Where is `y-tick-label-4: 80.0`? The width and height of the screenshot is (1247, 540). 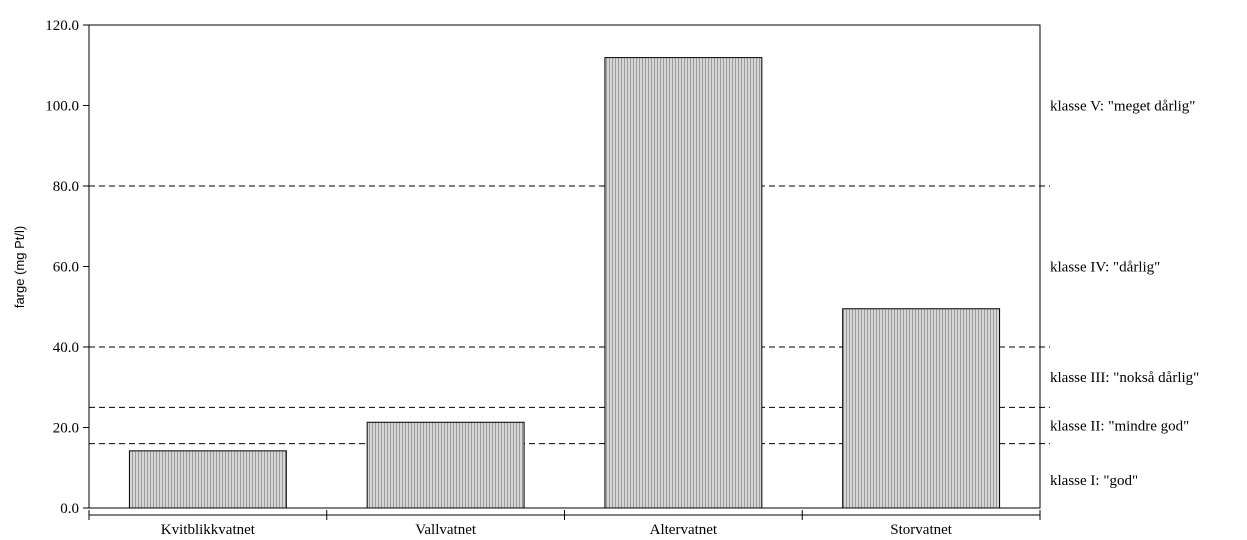
y-tick-label-4: 80.0 is located at coordinates (66, 187).